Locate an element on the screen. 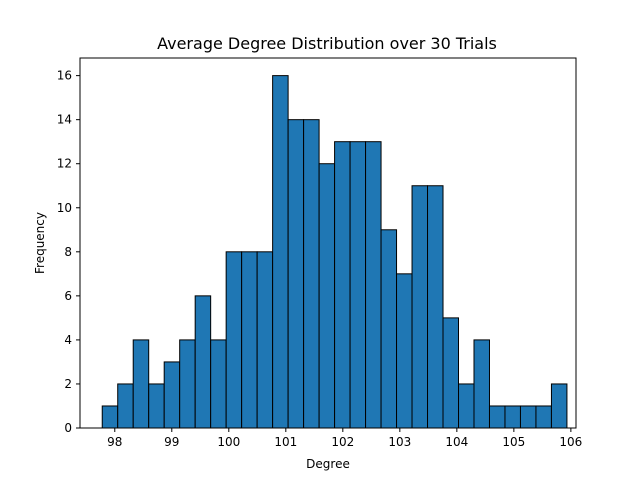 This screenshot has height=480, width=640. x-tick-label: 105 is located at coordinates (513, 442).